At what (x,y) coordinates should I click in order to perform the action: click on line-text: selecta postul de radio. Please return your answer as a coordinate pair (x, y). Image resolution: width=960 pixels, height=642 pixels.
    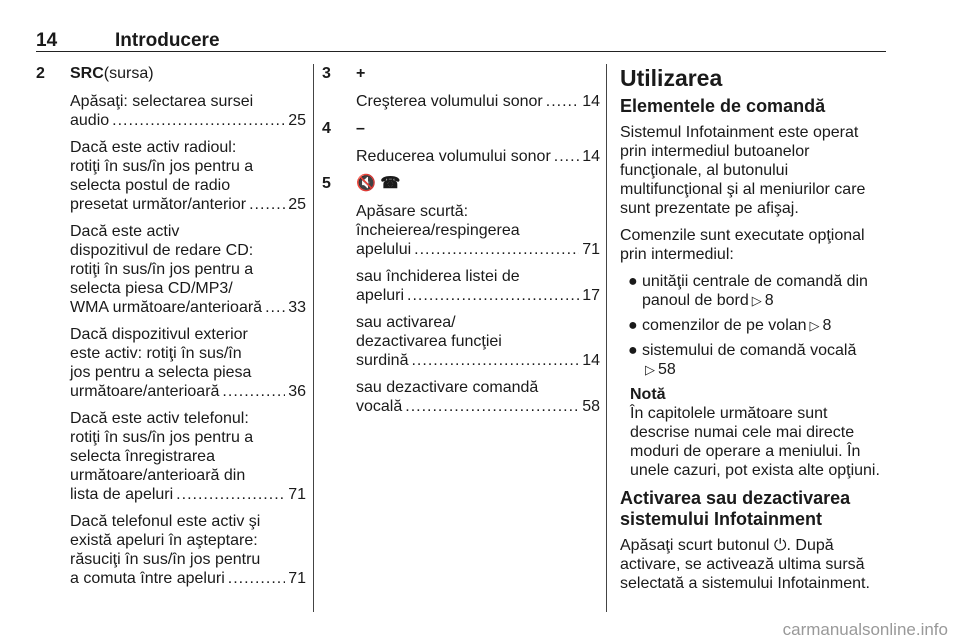
    Looking at the image, I should click on (150, 185).